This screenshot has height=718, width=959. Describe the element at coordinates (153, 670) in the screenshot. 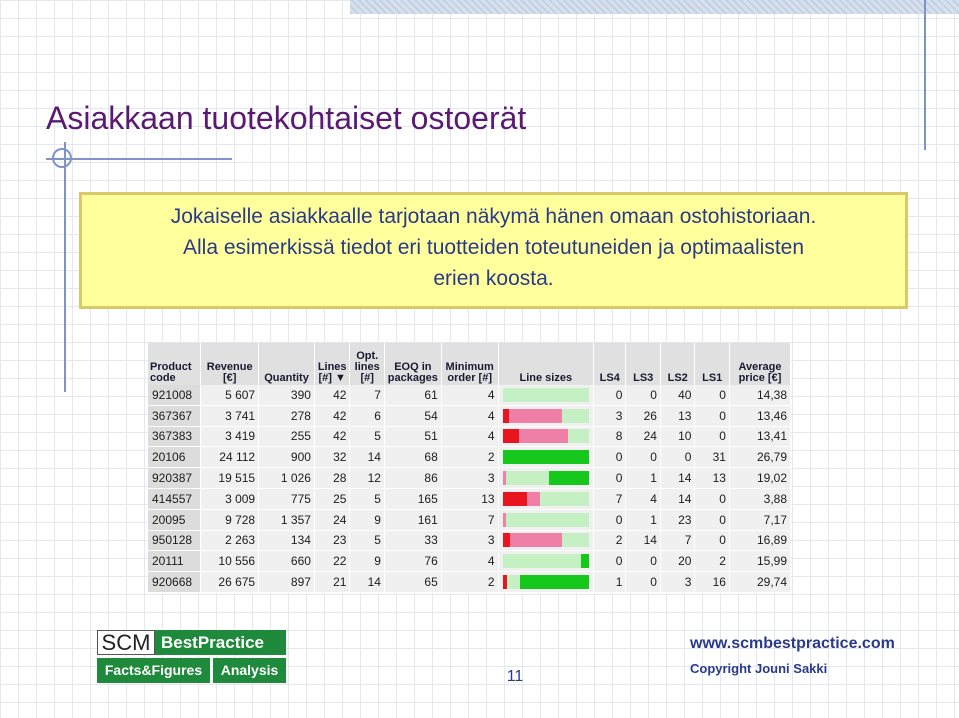

I see `logo-facts-figures: Facts&Figures` at that location.